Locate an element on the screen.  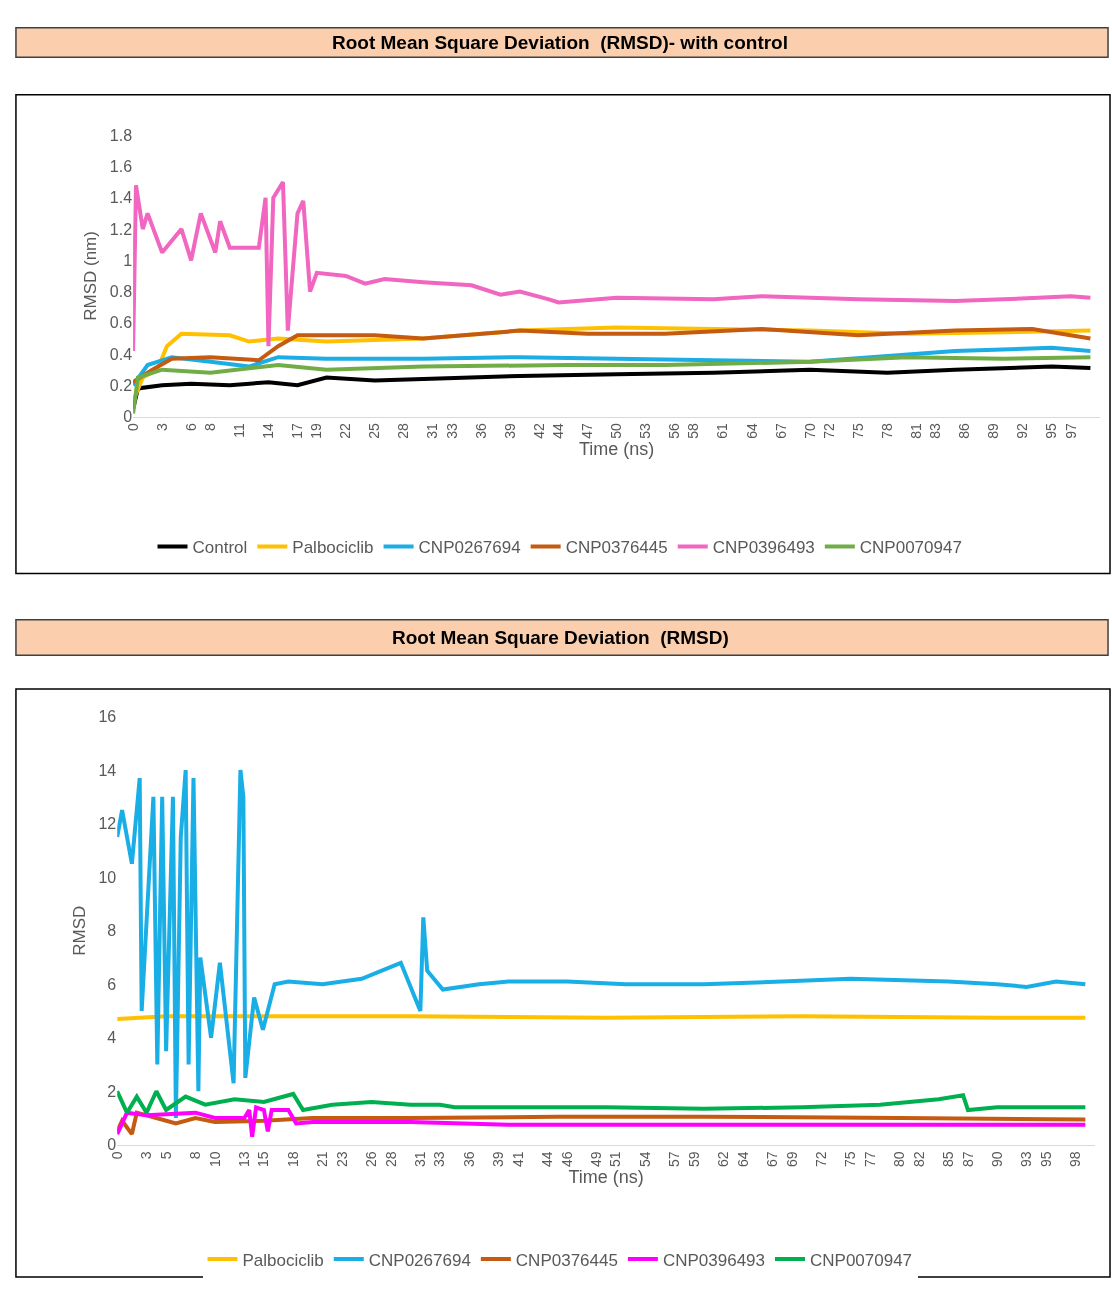
y-tick-label: 6 is located at coordinates (112, 984).